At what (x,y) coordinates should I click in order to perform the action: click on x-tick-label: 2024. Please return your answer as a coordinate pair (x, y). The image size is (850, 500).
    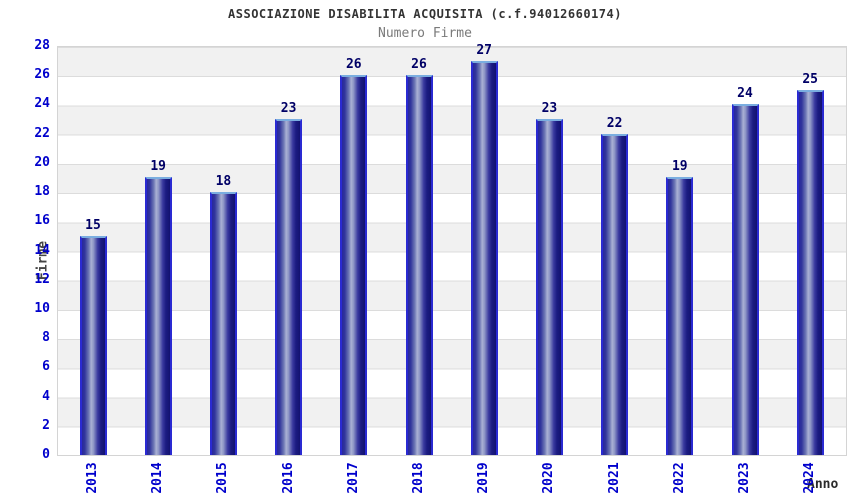
    Looking at the image, I should click on (810, 478).